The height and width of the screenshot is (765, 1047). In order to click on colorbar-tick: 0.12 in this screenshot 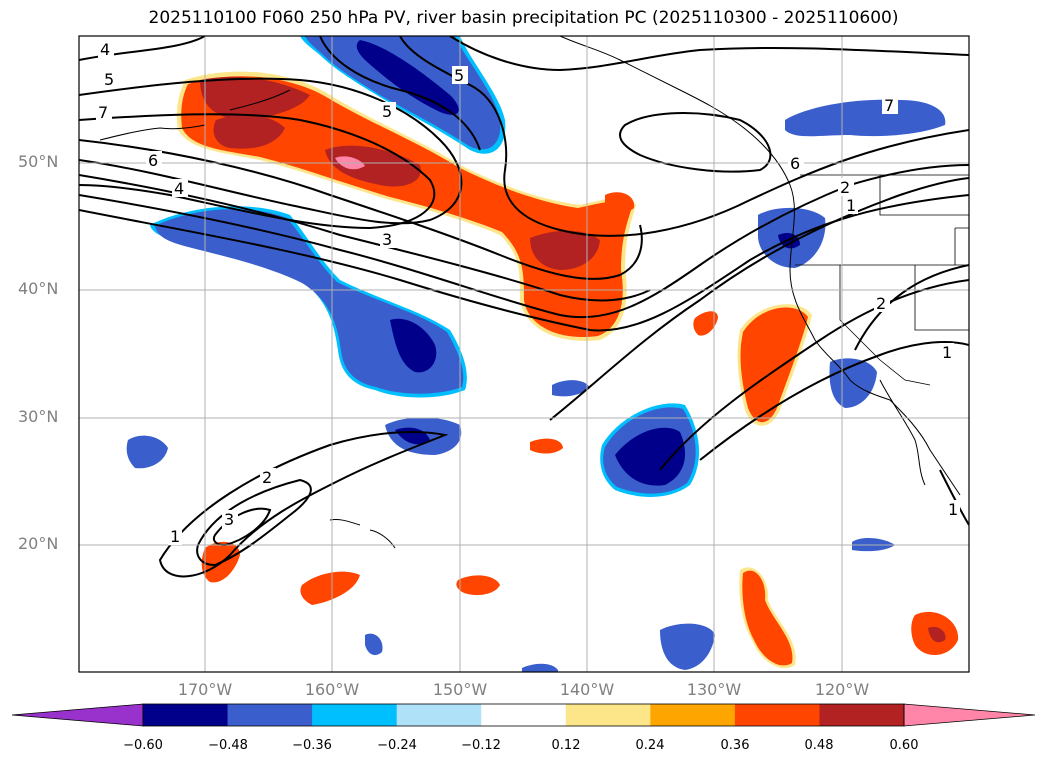, I will do `click(566, 745)`.